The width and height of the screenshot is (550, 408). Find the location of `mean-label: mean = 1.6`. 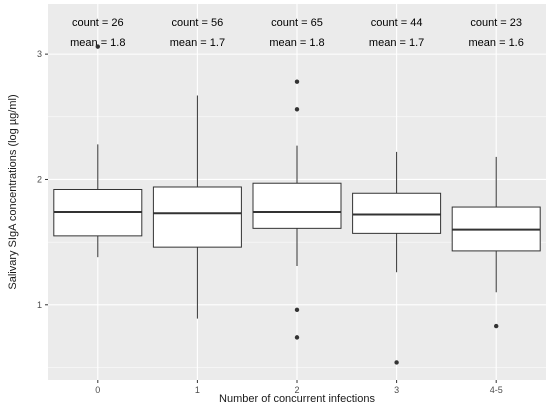

mean-label: mean = 1.6 is located at coordinates (496, 43).